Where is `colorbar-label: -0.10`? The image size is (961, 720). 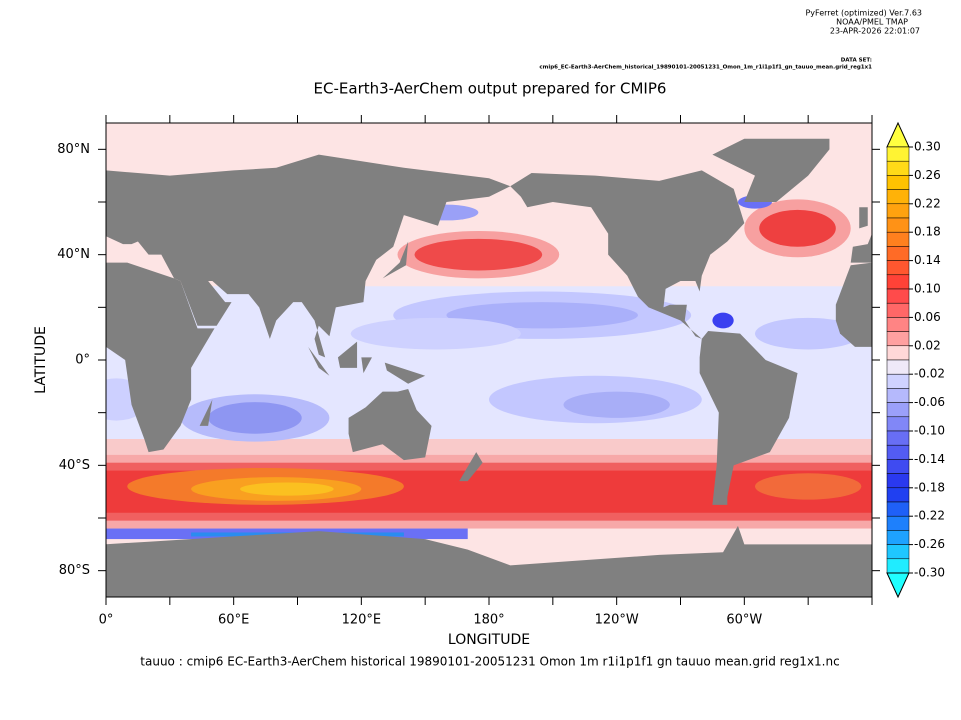
colorbar-label: -0.10 is located at coordinates (929, 431).